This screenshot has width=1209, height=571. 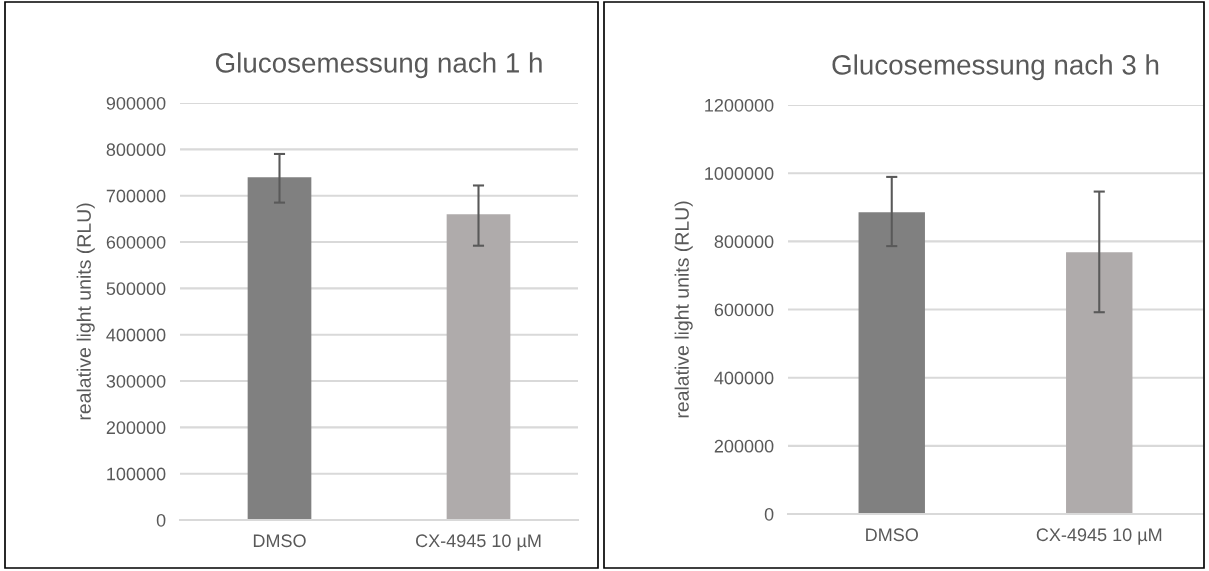 I want to click on chart-title: Glucosemessung nach 1 h, so click(x=378, y=65).